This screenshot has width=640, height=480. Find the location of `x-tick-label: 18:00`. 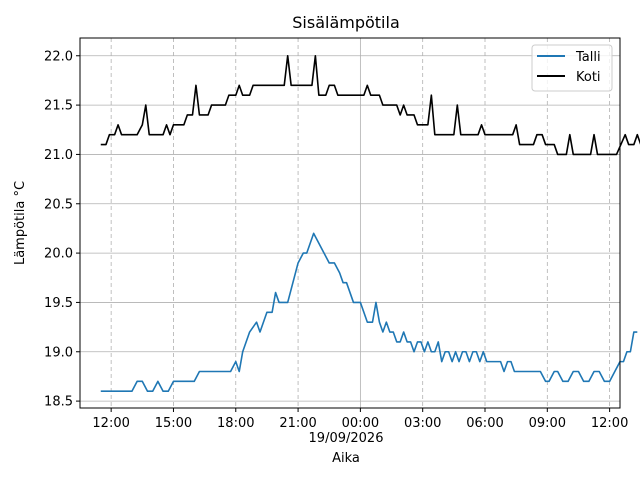

x-tick-label: 18:00 is located at coordinates (235, 423).